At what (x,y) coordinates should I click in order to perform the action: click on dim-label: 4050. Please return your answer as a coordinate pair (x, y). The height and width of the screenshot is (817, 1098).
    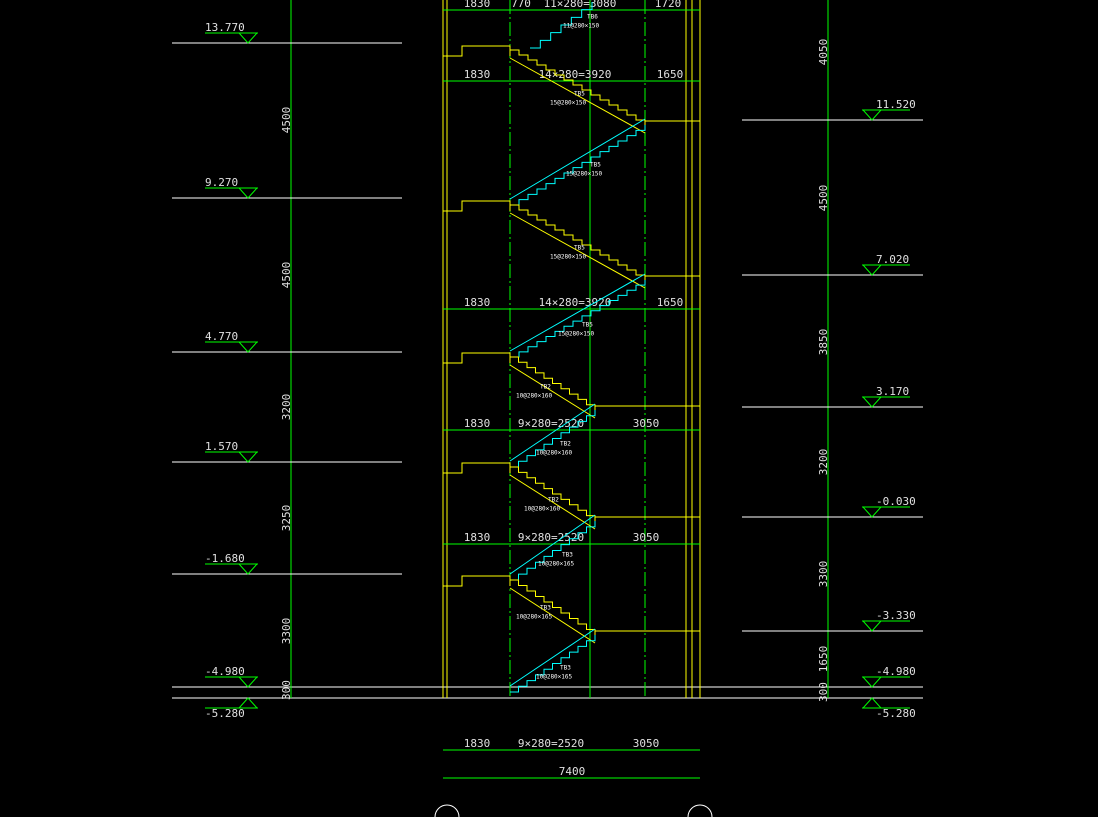
    Looking at the image, I should click on (823, 52).